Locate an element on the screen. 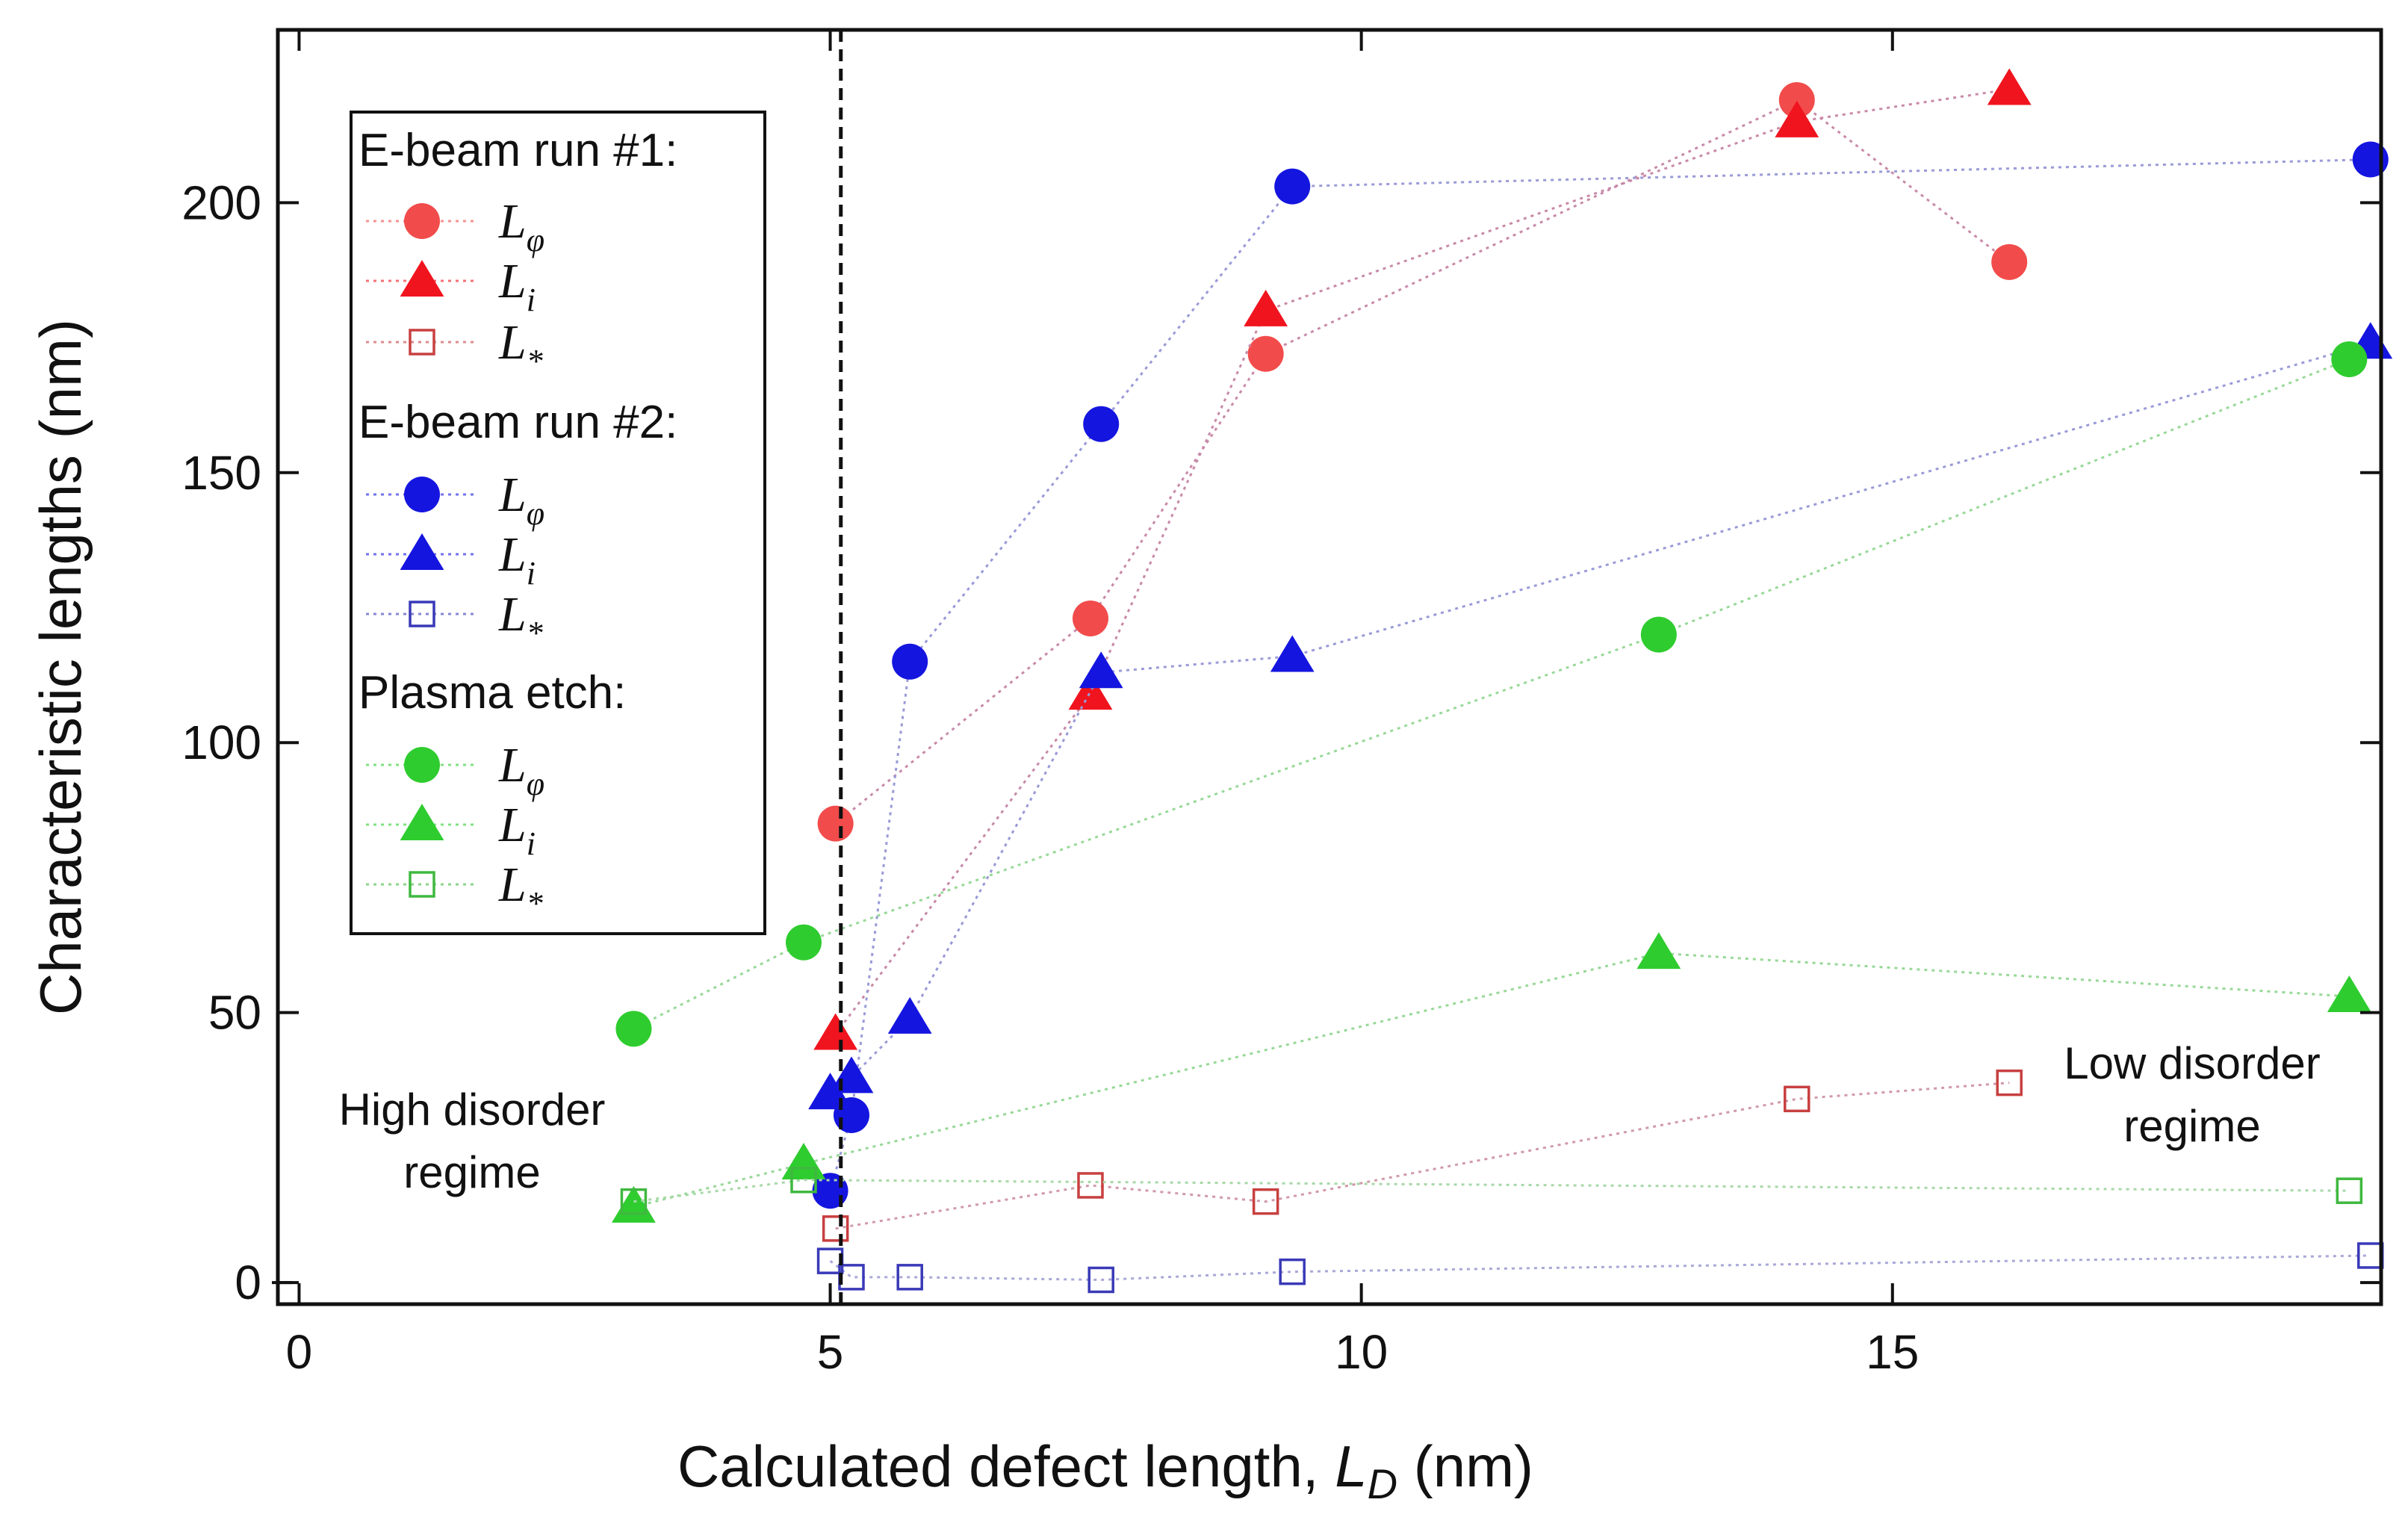  legend-group-label: E-beam run #1: is located at coordinates (518, 150).